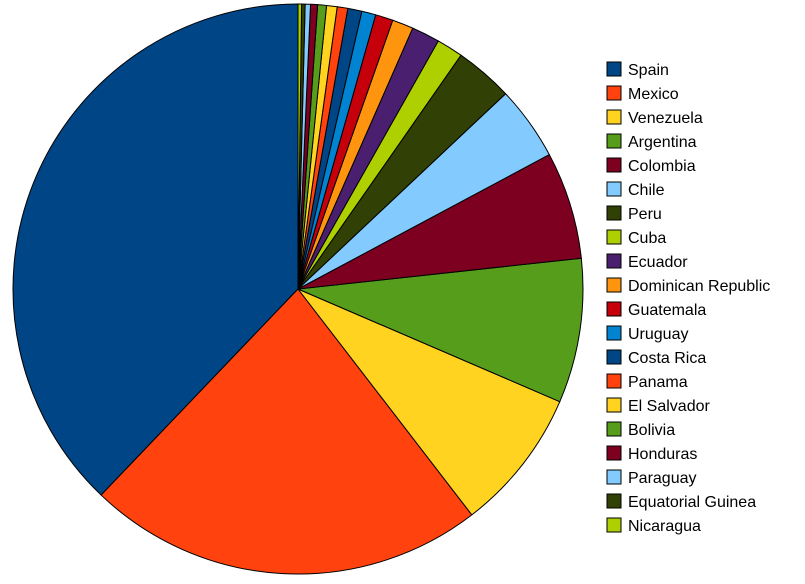  What do you see at coordinates (646, 190) in the screenshot?
I see `legend-label: Chile` at bounding box center [646, 190].